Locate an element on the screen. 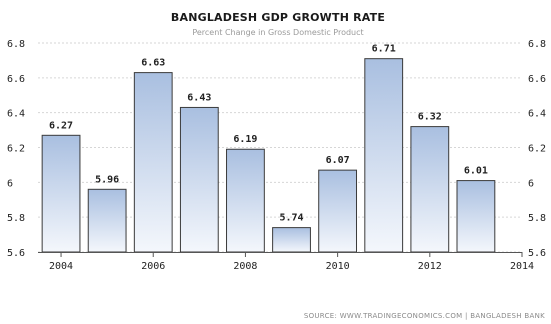 The image size is (551, 324). data-label: 6.07 is located at coordinates (338, 160).